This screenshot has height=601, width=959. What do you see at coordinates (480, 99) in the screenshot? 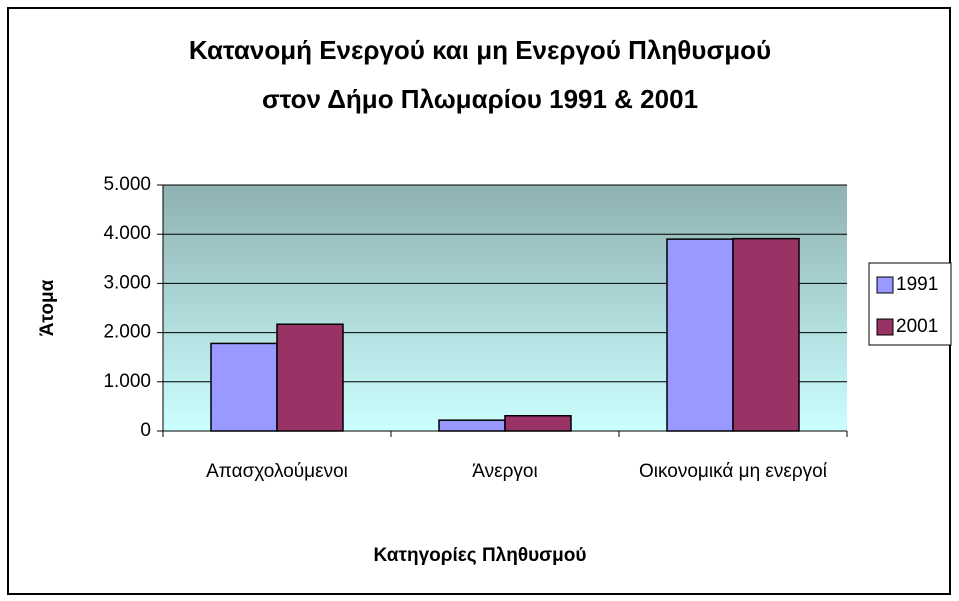
I see `chart-subtitle: στον Δήμο Πλωμαρίου 1991 & 2001` at bounding box center [480, 99].